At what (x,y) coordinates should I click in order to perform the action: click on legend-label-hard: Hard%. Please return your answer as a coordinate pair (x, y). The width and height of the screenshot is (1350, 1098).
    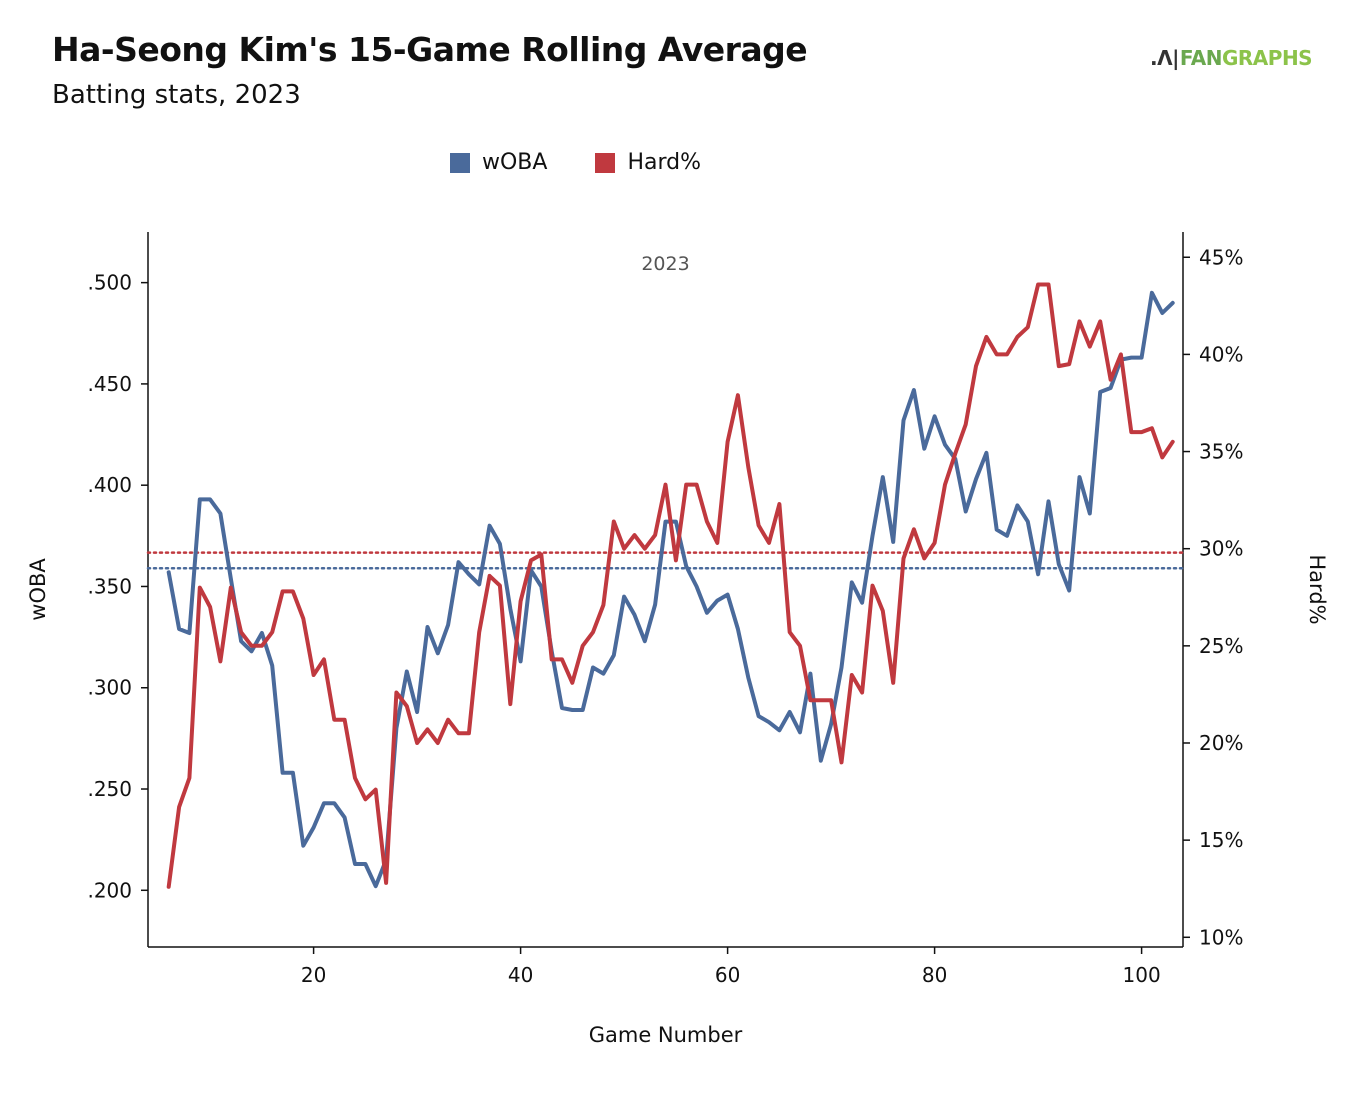
    Looking at the image, I should click on (664, 162).